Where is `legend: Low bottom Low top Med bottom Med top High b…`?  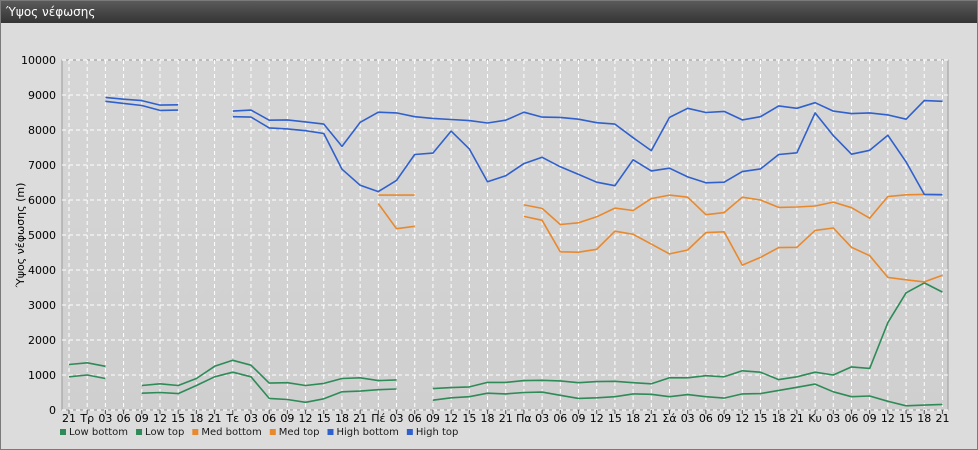
legend: Low bottom Low top Med bottom Med top High b… is located at coordinates (259, 432).